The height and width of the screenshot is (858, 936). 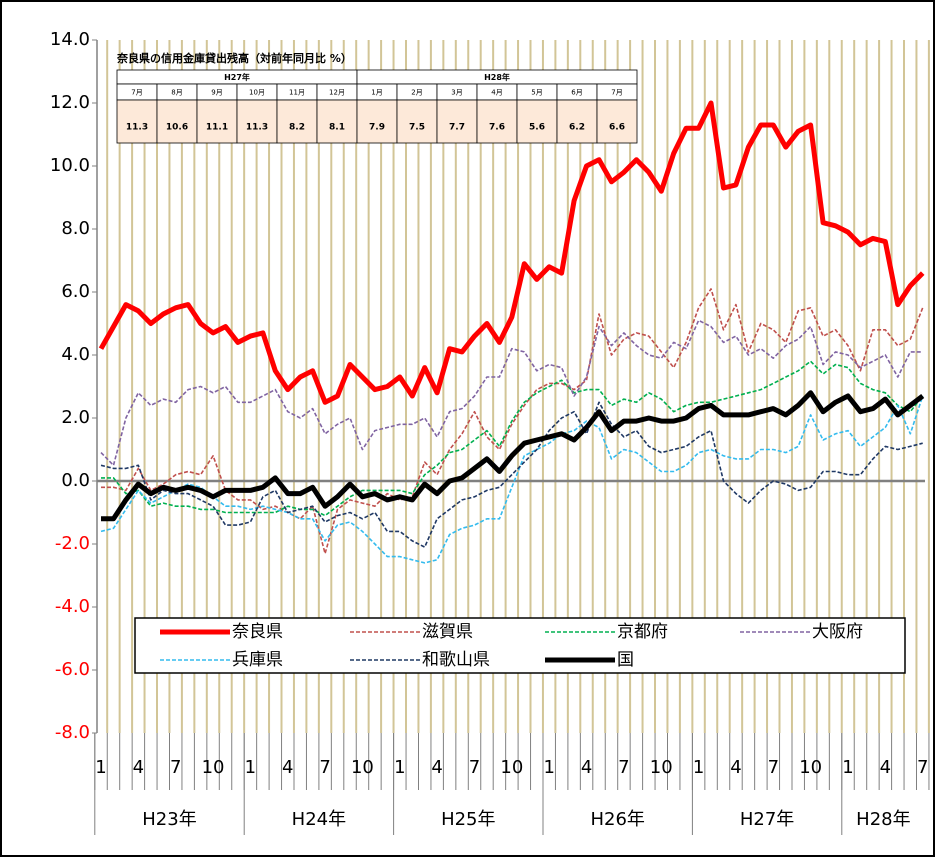 What do you see at coordinates (537, 128) in the screenshot?
I see `inset-value: 5.6` at bounding box center [537, 128].